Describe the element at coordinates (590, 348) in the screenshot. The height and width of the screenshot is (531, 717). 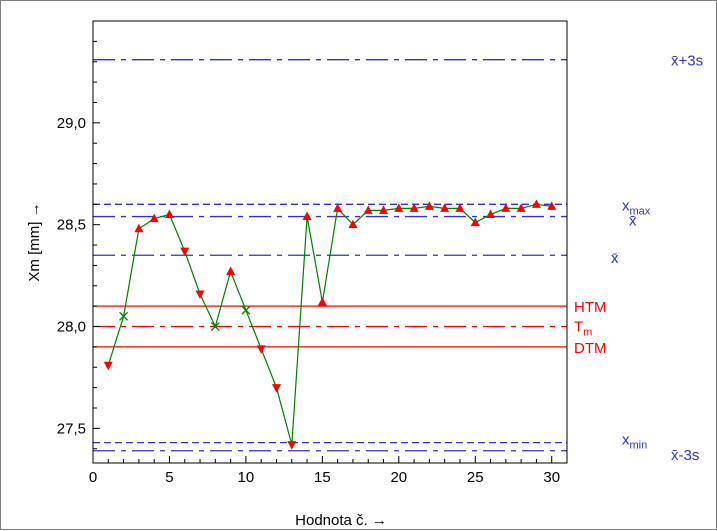
I see `ref-label-dtm: DTM` at that location.